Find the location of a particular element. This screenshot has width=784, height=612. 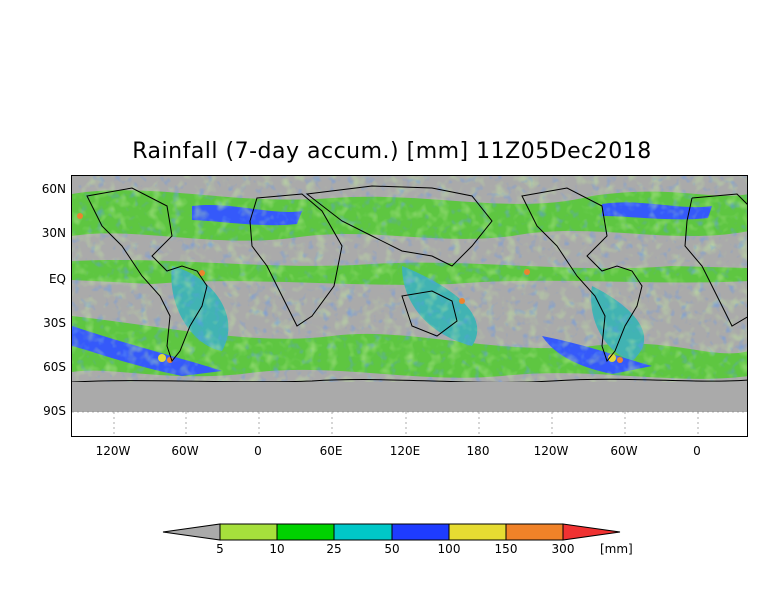

colorbar-label: 25 is located at coordinates (334, 549).